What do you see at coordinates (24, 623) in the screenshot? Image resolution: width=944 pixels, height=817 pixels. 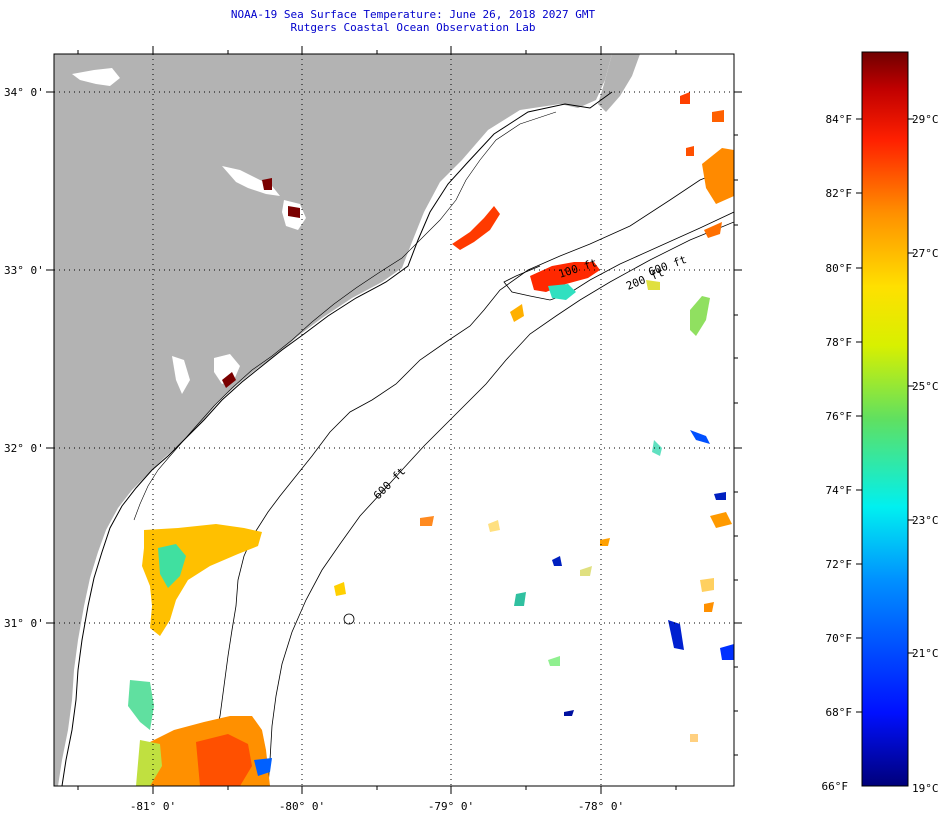 I see `lat-label-31: 31° 0'` at bounding box center [24, 623].